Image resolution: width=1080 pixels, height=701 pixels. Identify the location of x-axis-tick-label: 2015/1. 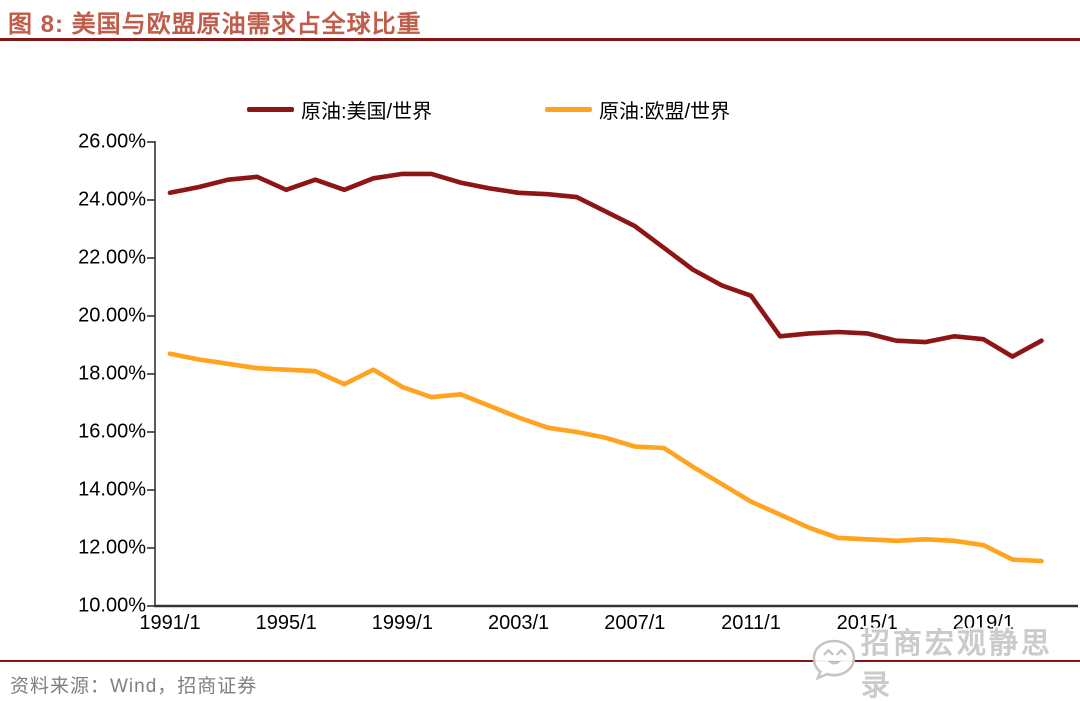
(867, 623).